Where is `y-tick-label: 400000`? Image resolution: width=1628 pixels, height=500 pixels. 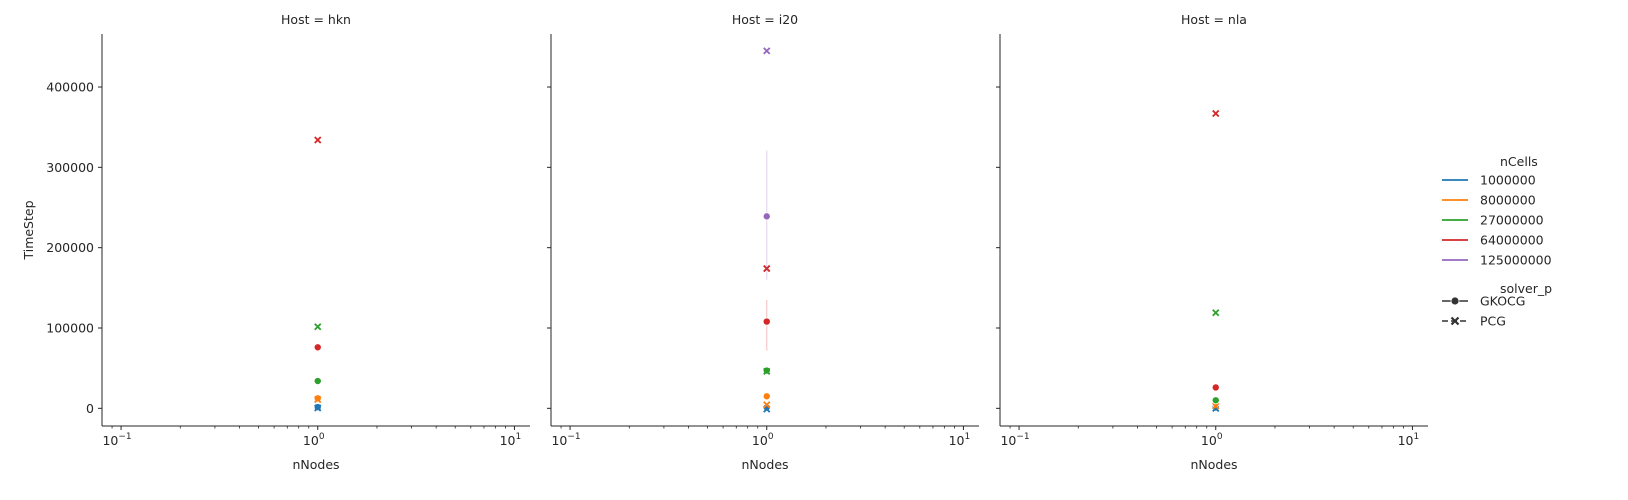
y-tick-label: 400000 is located at coordinates (70, 87).